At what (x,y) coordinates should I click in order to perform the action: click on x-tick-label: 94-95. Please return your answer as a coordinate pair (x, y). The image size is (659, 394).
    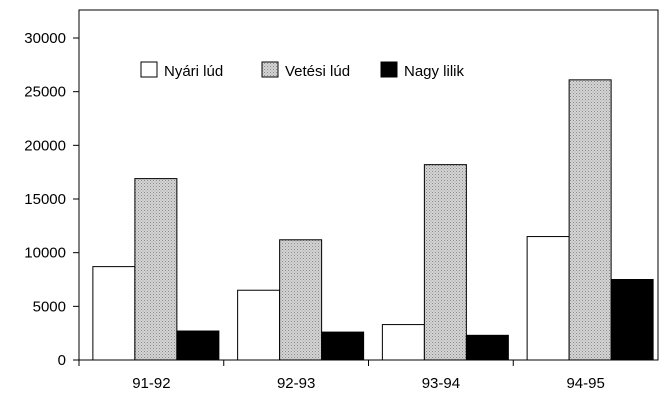
    Looking at the image, I should click on (585, 383).